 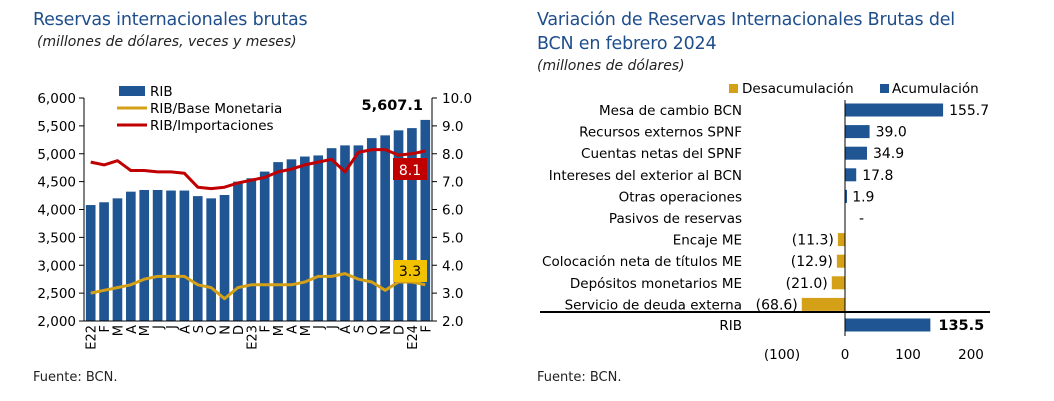 What do you see at coordinates (452, 294) in the screenshot?
I see `y-right-tick-label: 3.0` at bounding box center [452, 294].